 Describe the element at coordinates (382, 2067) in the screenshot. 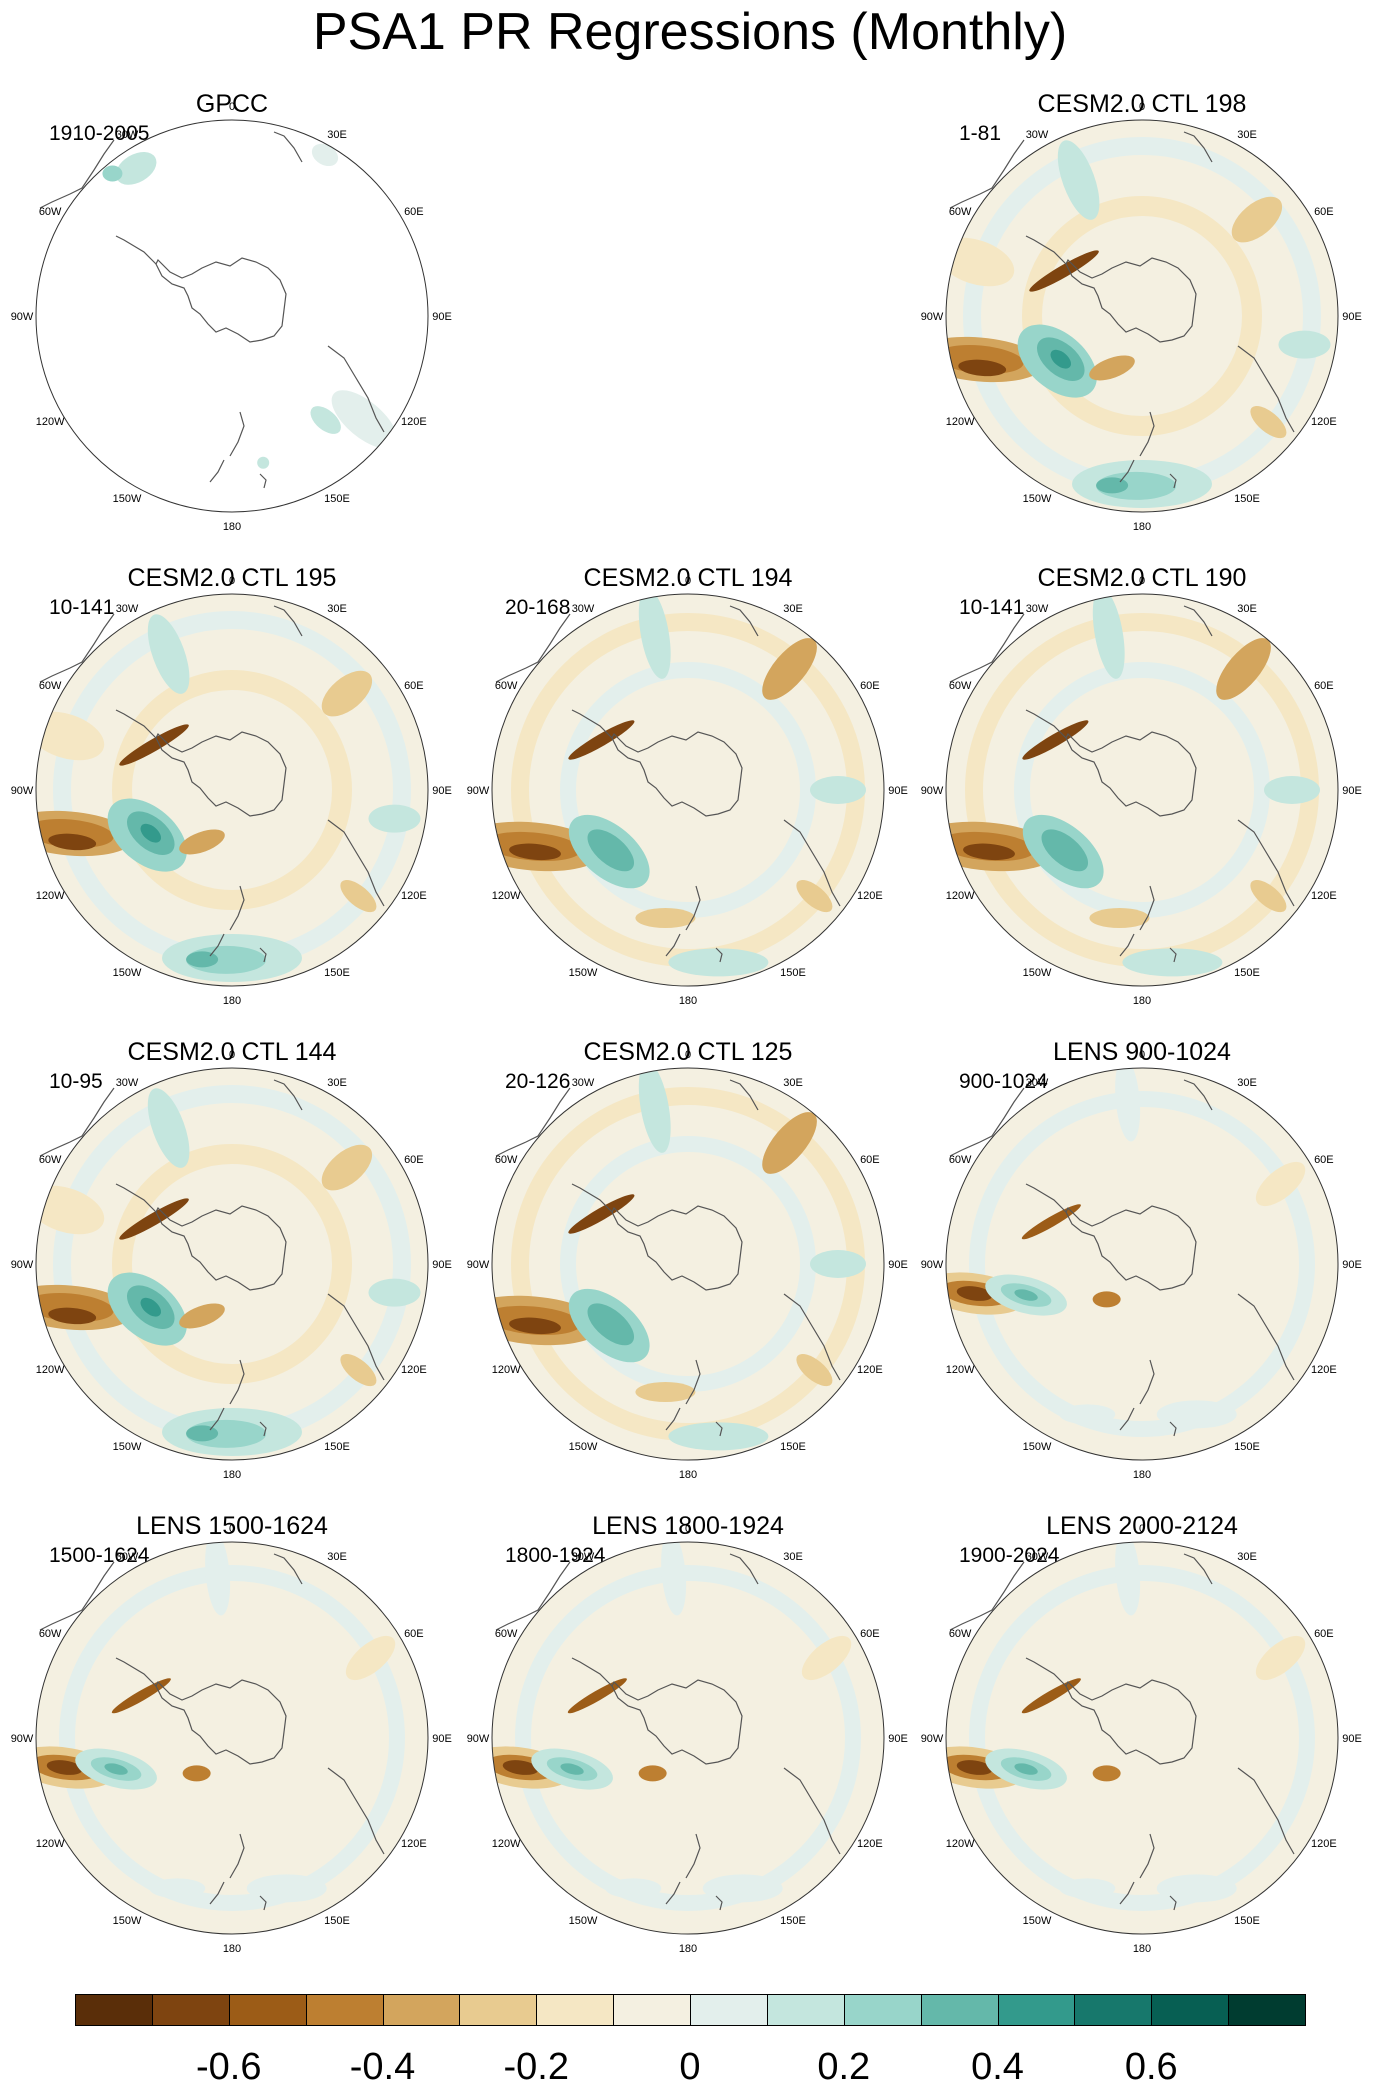

I see `colorbar-tick-label: -0.4` at that location.